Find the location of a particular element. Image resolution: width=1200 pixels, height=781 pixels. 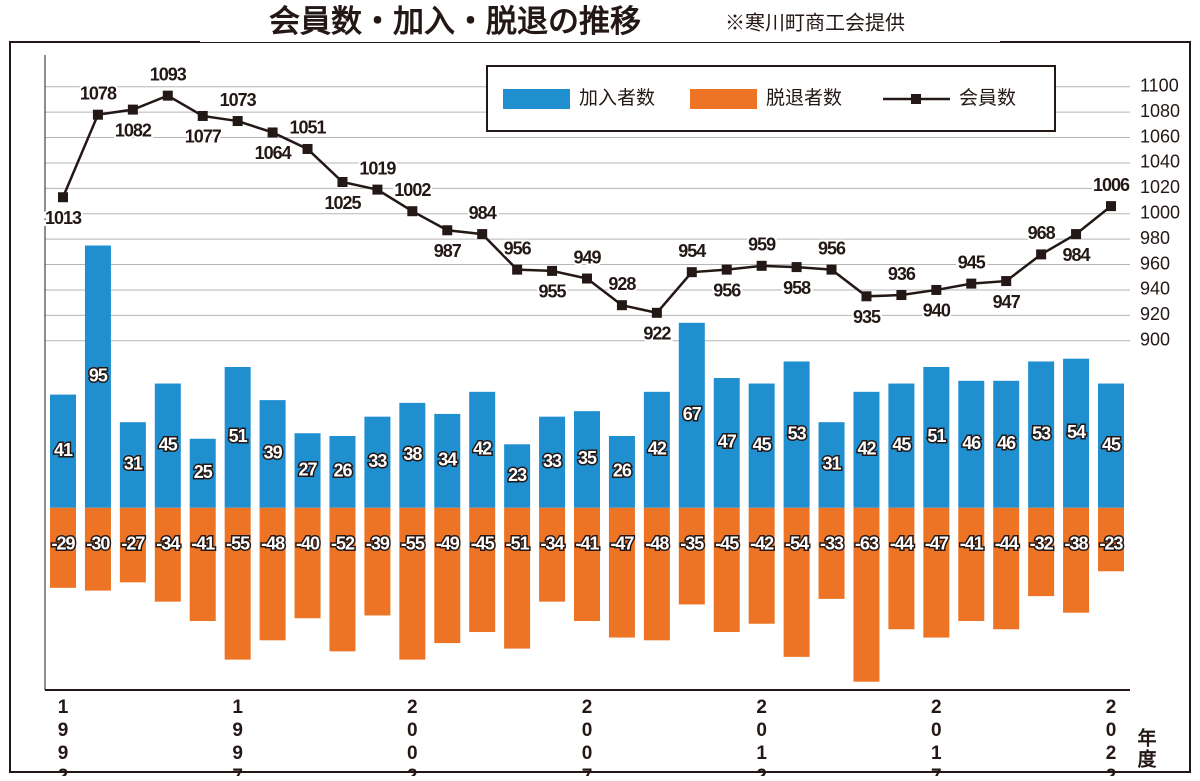

value-label: 41 is located at coordinates (63, 450).